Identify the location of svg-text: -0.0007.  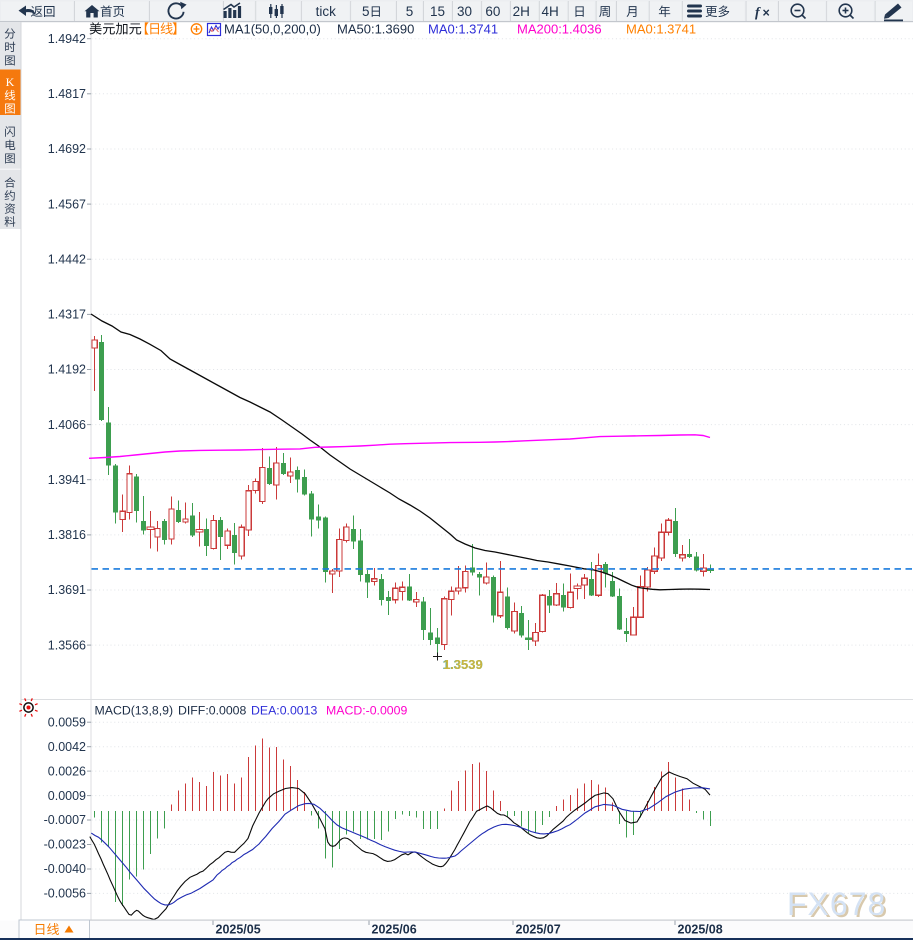
(65, 820).